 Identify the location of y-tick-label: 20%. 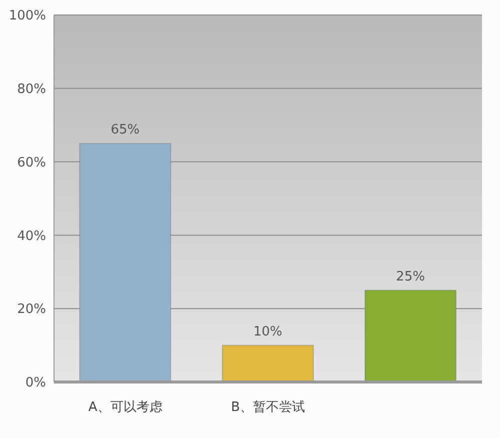
(31, 310).